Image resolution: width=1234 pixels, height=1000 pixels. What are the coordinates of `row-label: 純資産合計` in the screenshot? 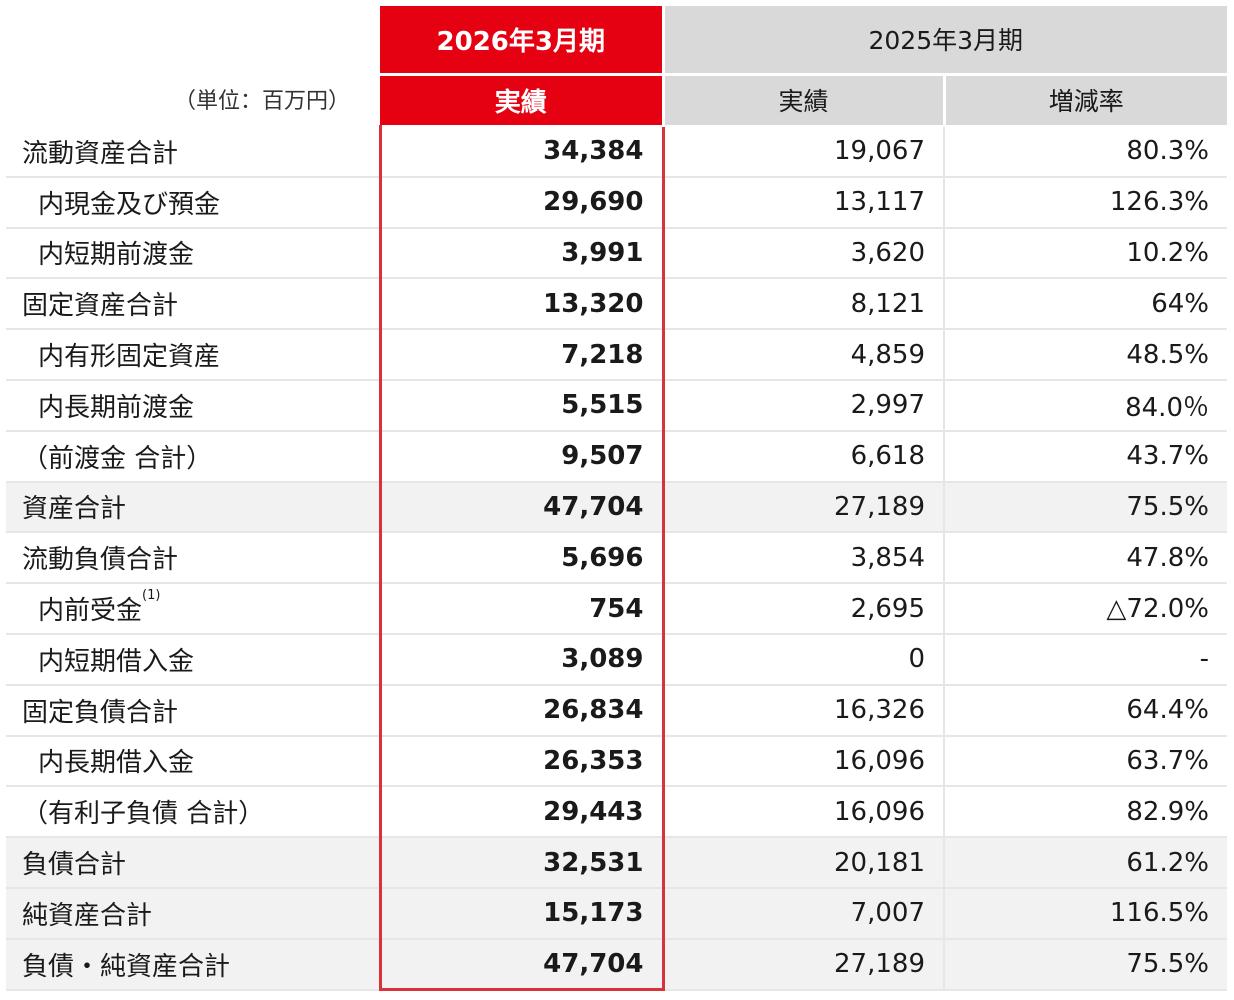 It's located at (193, 913).